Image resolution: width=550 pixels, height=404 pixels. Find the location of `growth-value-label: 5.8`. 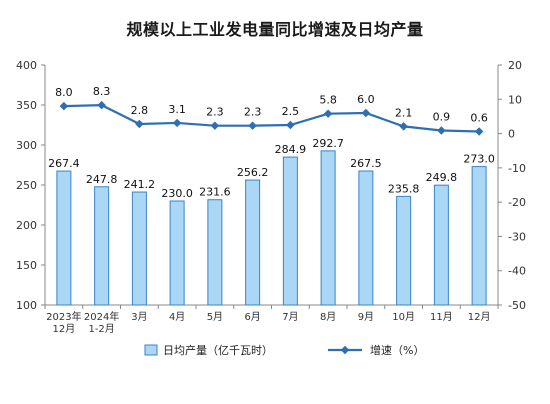

growth-value-label: 5.8 is located at coordinates (328, 100).